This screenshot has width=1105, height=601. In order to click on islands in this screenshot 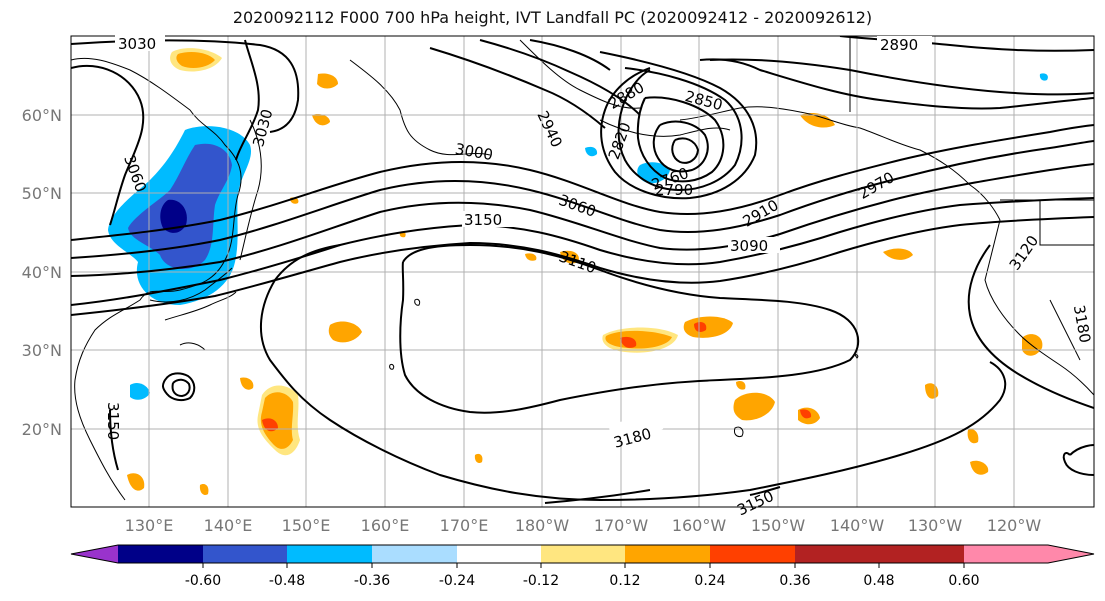, I will do `click(624, 367)`.